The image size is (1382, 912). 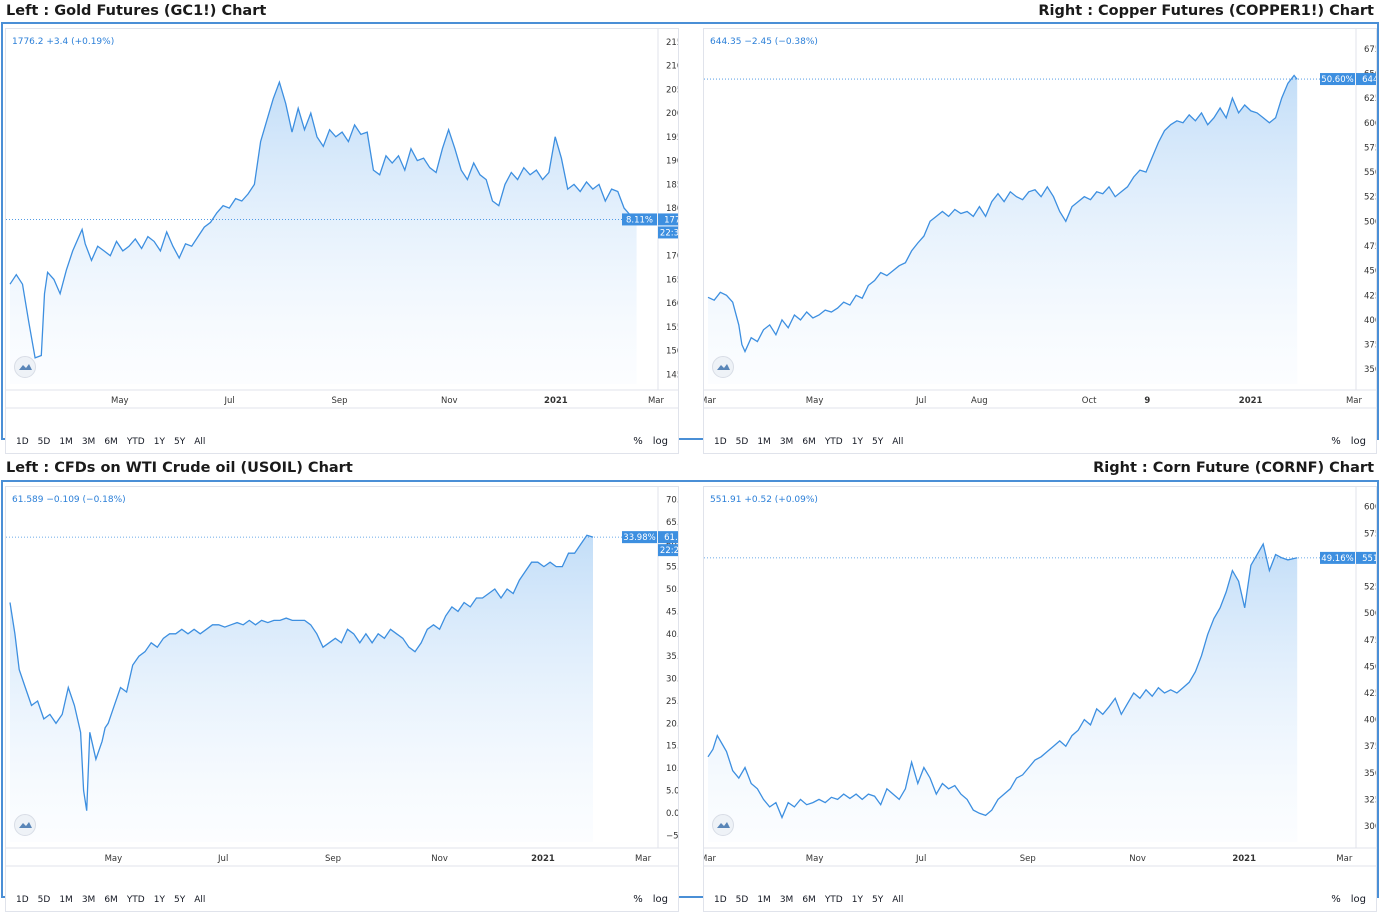 I want to click on percent-label-box, so click(x=1337, y=79).